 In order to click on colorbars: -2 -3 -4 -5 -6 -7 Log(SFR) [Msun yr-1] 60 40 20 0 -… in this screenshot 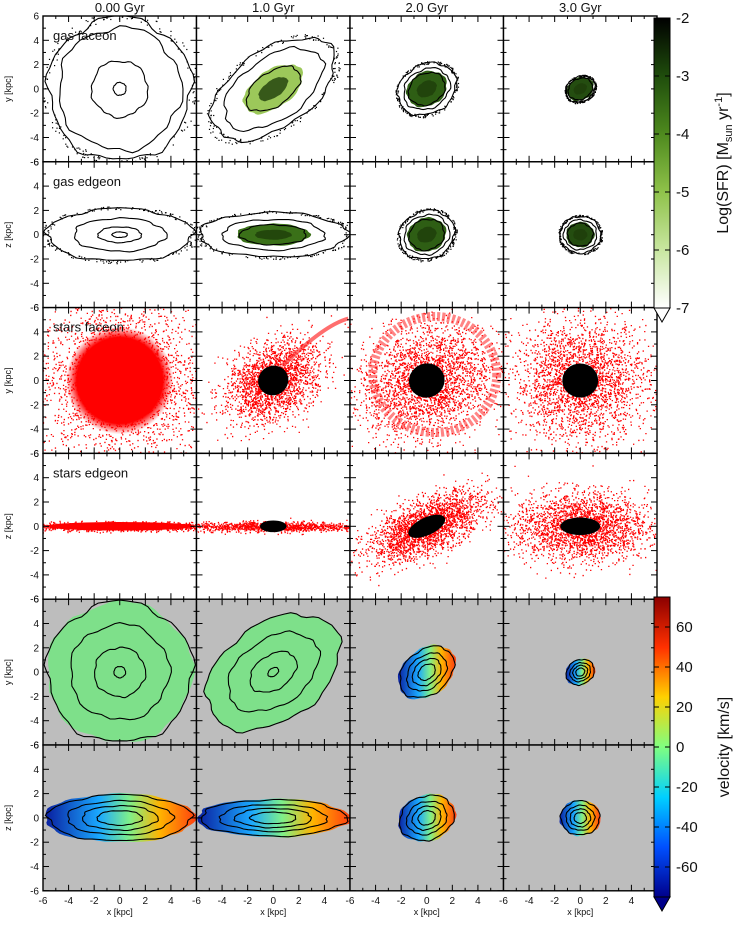, I will do `click(694, 461)`.